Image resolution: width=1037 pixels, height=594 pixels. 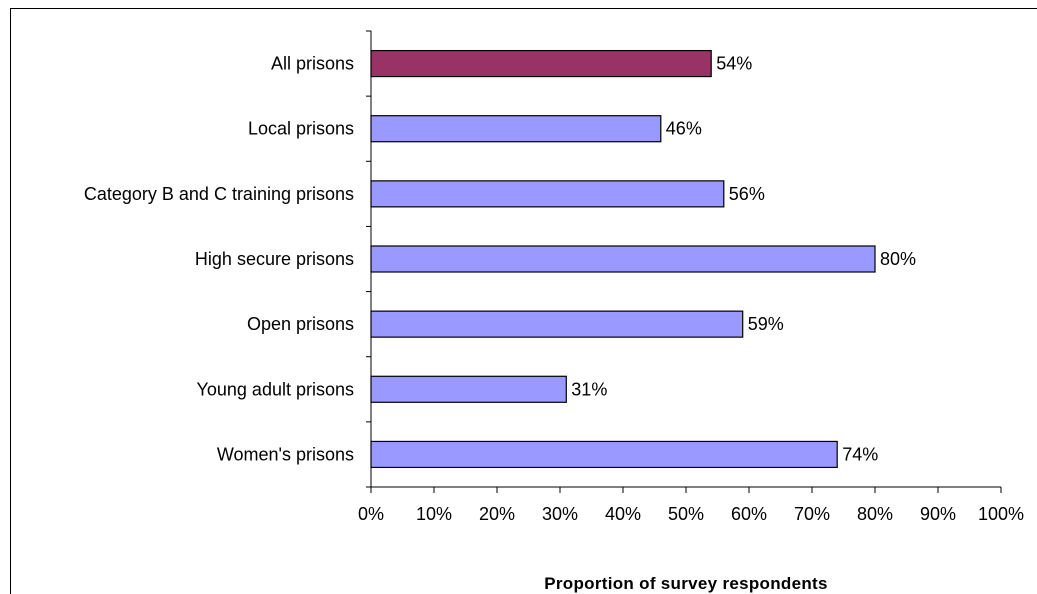 What do you see at coordinates (285, 454) in the screenshot?
I see `category-label: Women's prisons` at bounding box center [285, 454].